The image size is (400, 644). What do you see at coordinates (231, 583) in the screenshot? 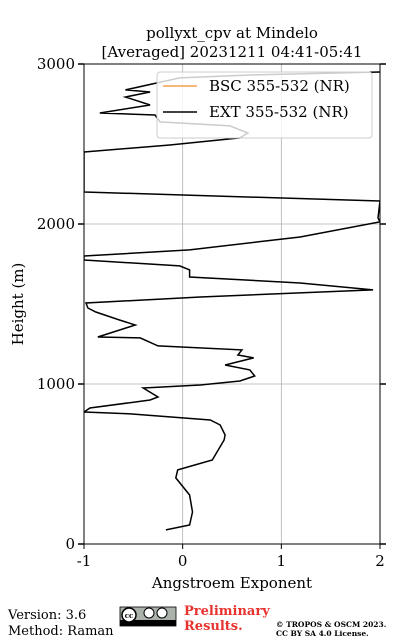
I see `x-axis-label: Angstroem Exponent` at bounding box center [231, 583].